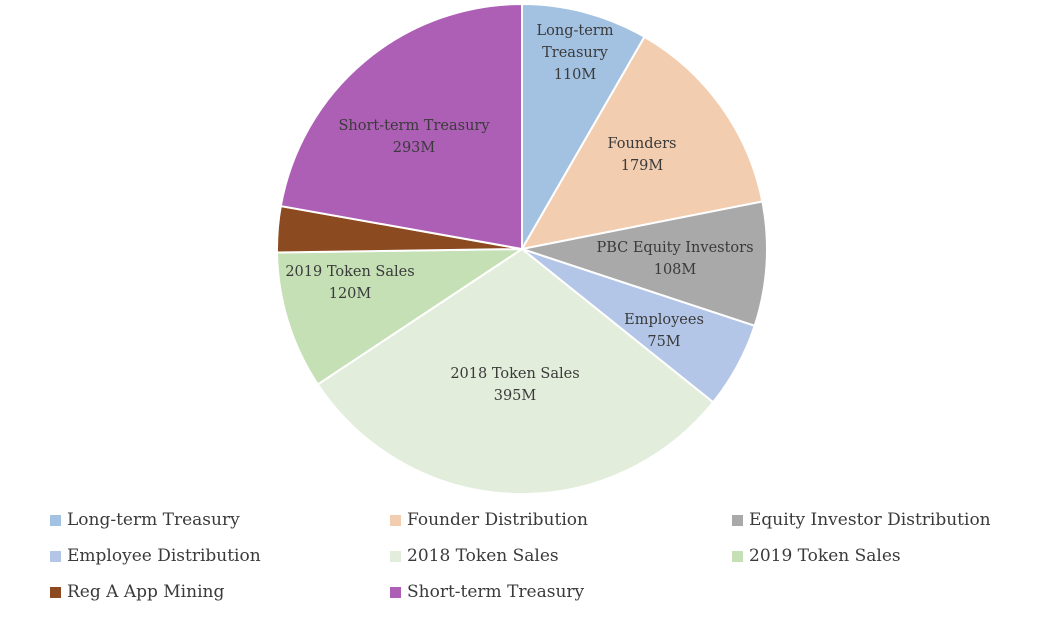 Image resolution: width=1038 pixels, height=617 pixels. Describe the element at coordinates (583, 127) in the screenshot. I see `pie-slice-long-term-treasury` at that location.